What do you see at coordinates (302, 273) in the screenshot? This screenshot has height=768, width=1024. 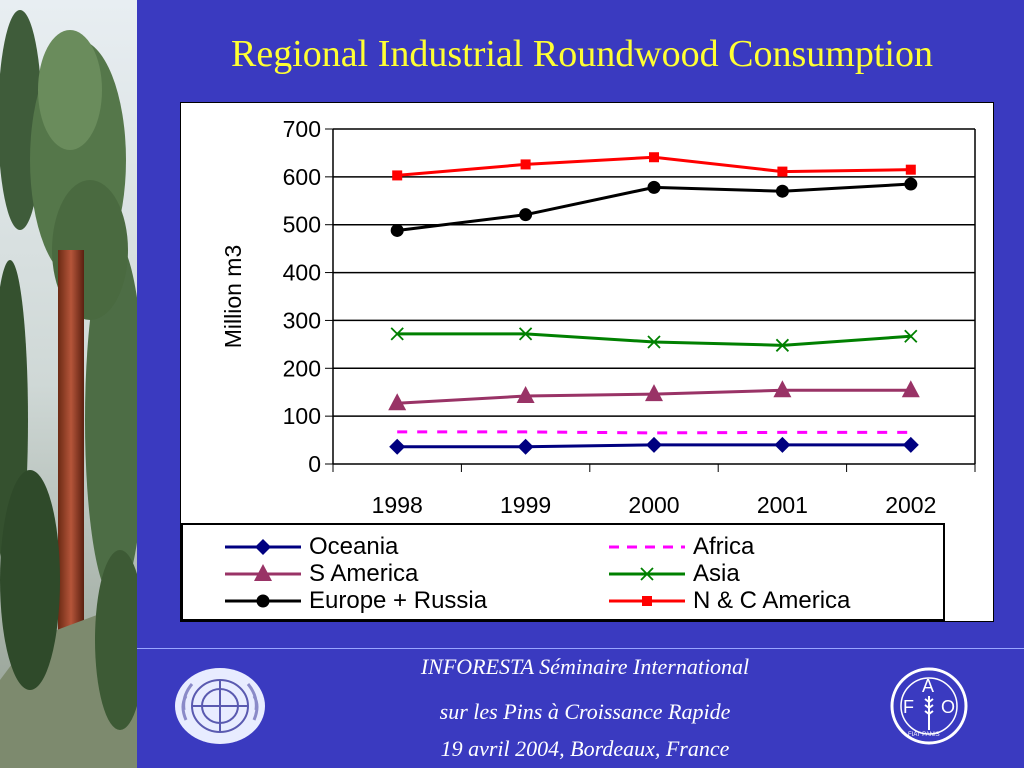 I see `y-tick-label: 400` at bounding box center [302, 273].